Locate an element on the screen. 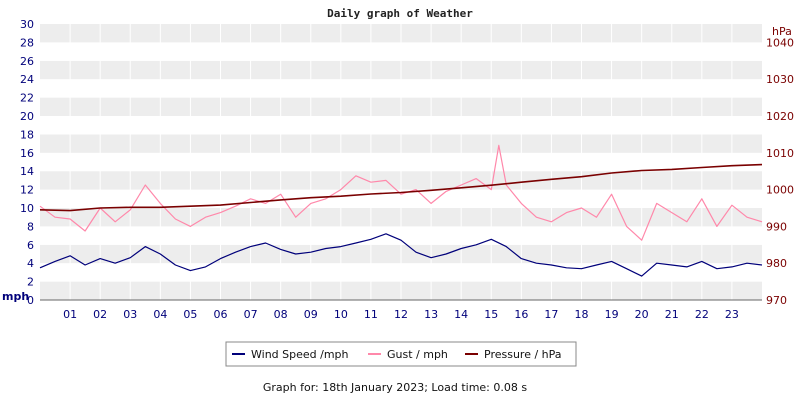 Image resolution: width=800 pixels, height=400 pixels. right-tick-label: 970 is located at coordinates (776, 300).